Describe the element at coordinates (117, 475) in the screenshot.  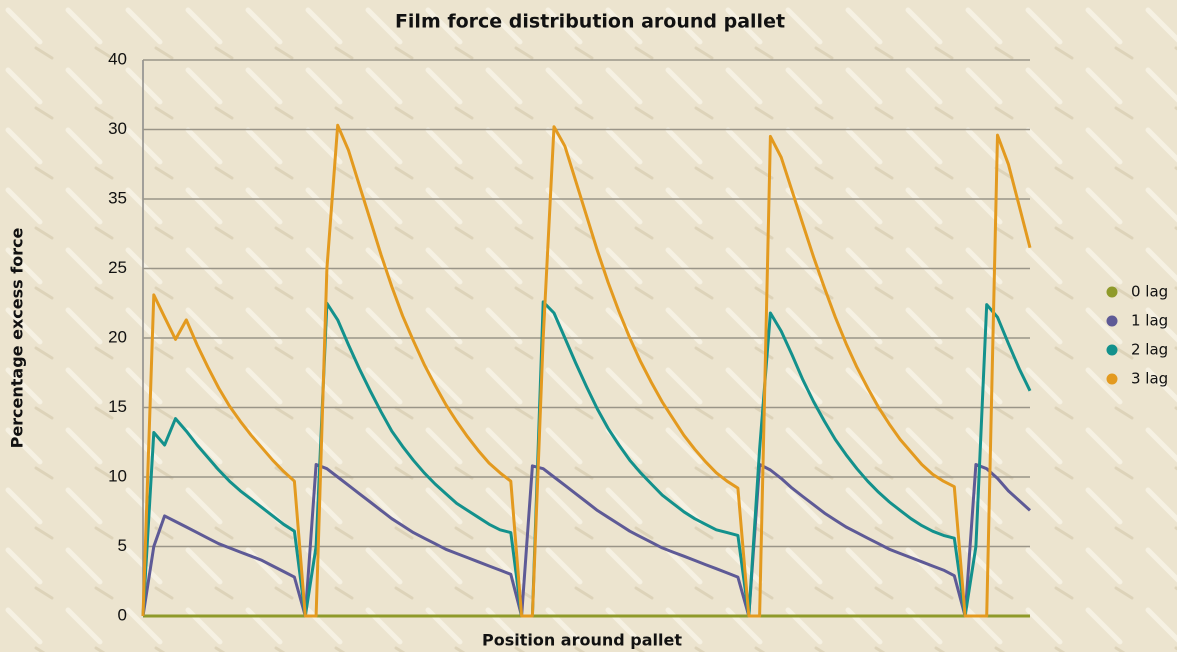
I see `y-tick-label: 10` at that location.